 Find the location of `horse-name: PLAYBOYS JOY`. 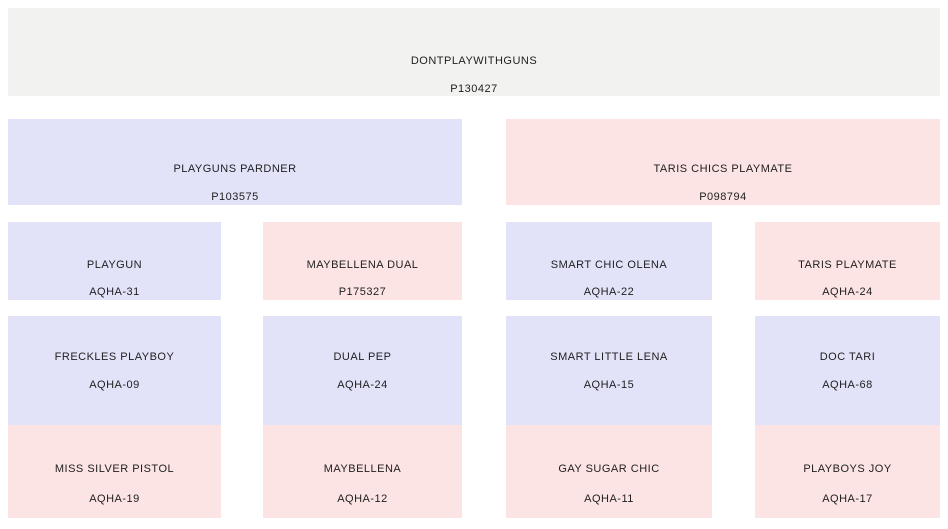

horse-name: PLAYBOYS JOY is located at coordinates (847, 469).